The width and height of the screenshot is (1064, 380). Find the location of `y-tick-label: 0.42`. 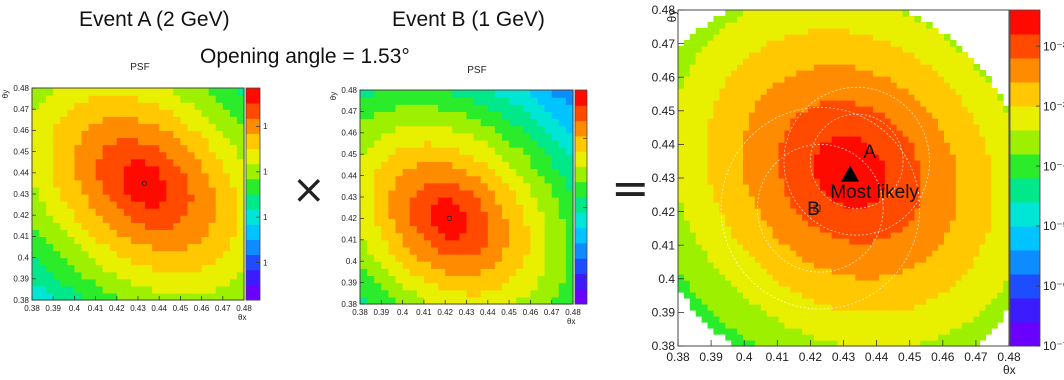

y-tick-label: 0.42 is located at coordinates (349, 218).